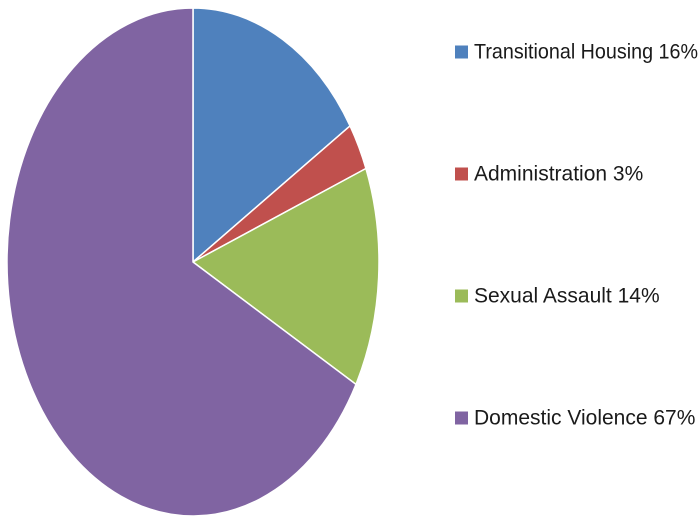 The image size is (700, 516). I want to click on legend-label-4: Domestic Violence 67%, so click(584, 418).